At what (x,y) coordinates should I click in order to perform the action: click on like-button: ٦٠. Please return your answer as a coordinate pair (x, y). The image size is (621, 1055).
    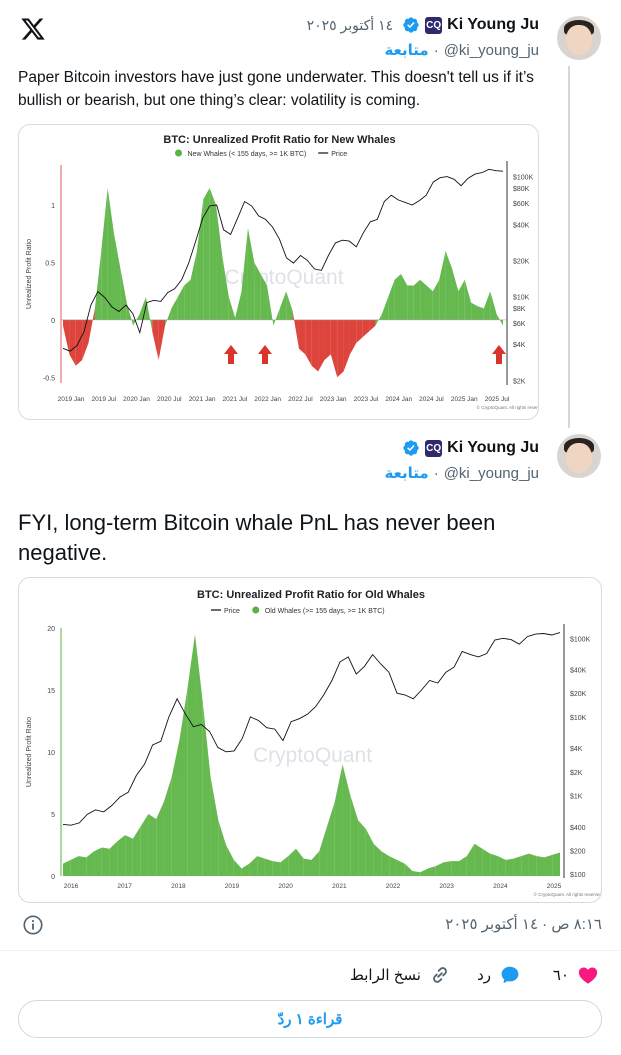
    Looking at the image, I should click on (576, 975).